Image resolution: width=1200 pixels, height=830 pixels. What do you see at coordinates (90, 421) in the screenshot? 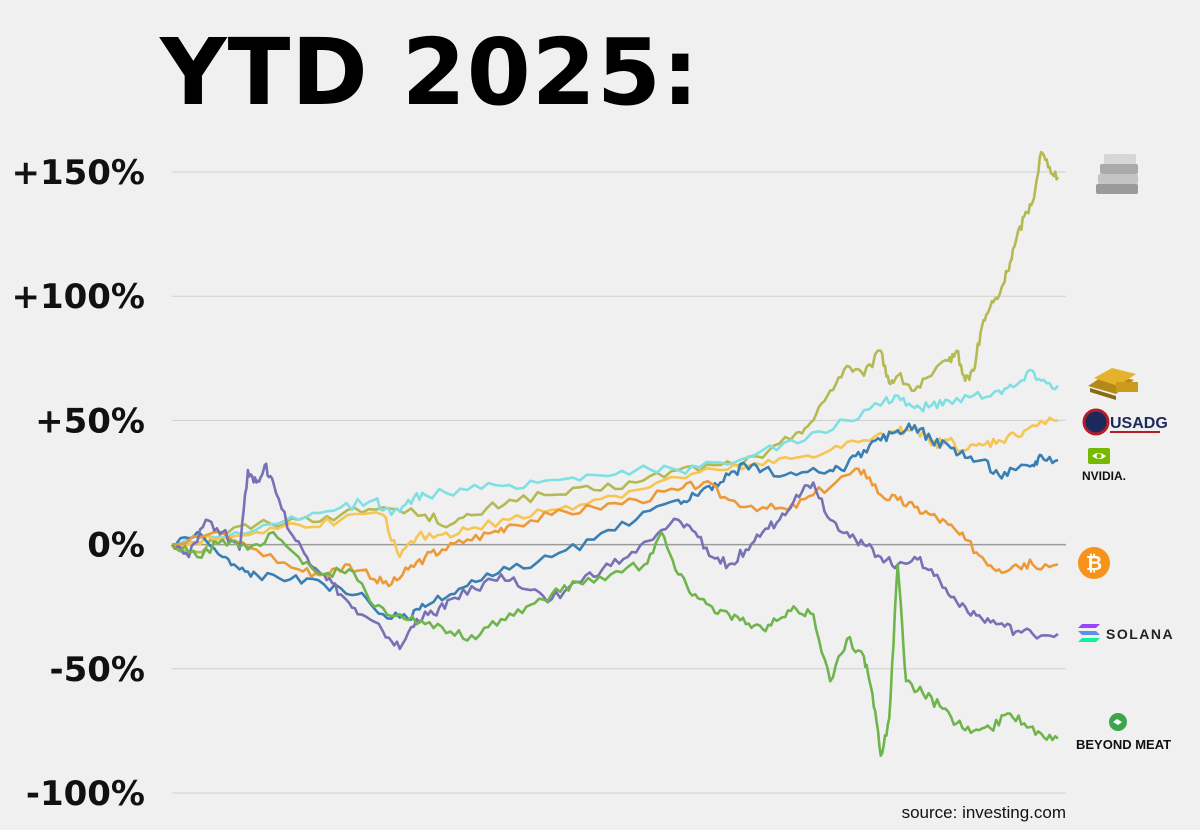
I see `y-tick-label: +50%` at bounding box center [90, 421].